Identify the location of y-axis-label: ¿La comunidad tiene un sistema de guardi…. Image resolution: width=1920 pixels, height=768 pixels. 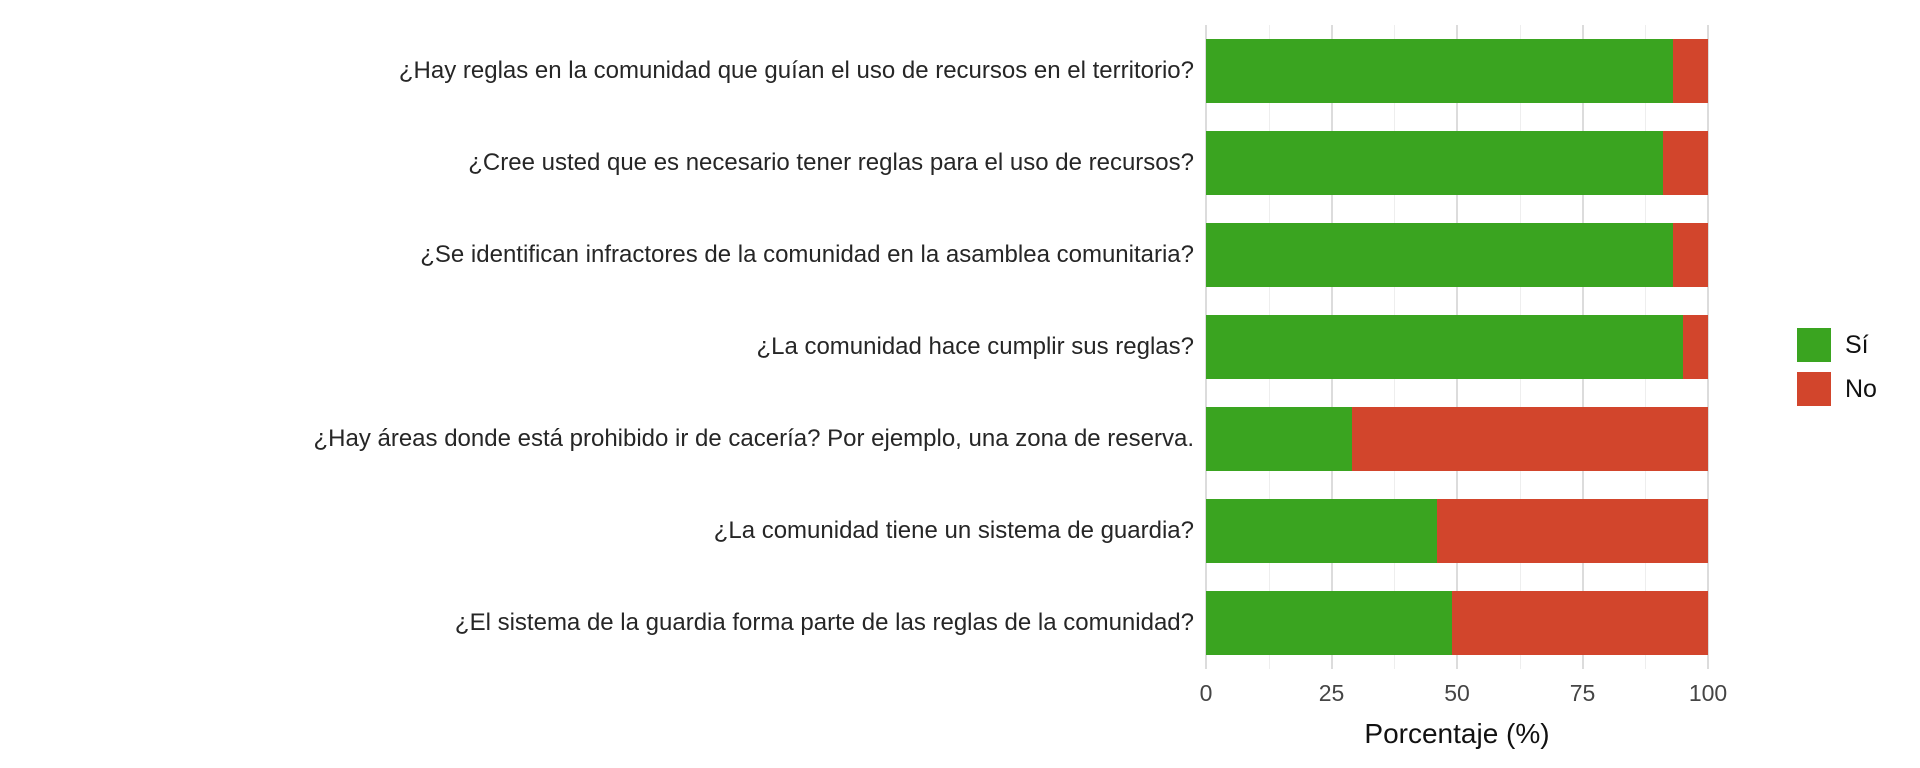
(953, 530).